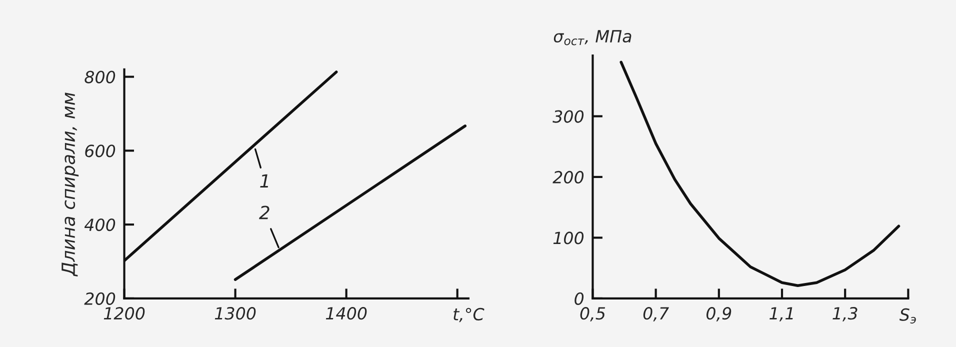 The image size is (956, 347). Describe the element at coordinates (100, 77) in the screenshot. I see `y-tick-label: 800` at that location.